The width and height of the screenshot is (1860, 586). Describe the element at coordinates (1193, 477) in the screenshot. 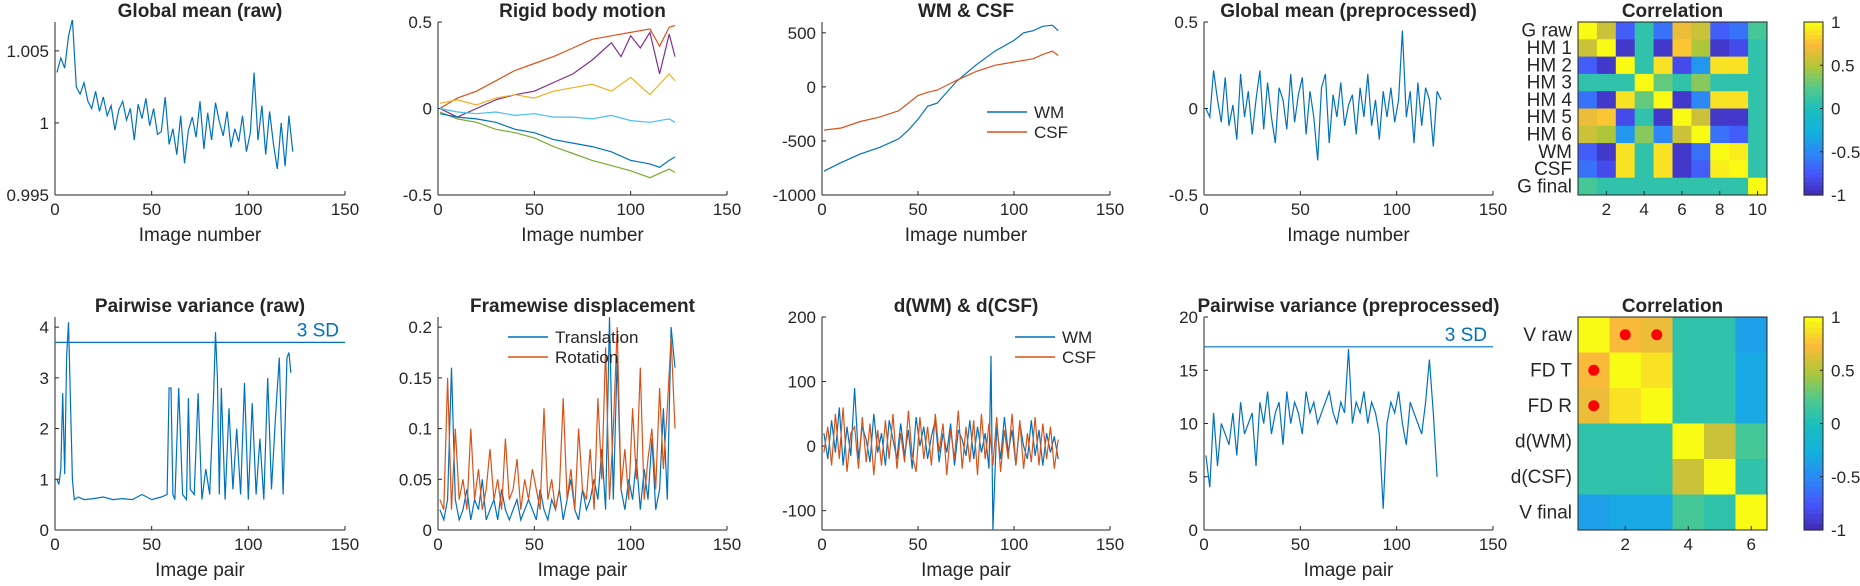

I see `y-tick-label: 5` at that location.